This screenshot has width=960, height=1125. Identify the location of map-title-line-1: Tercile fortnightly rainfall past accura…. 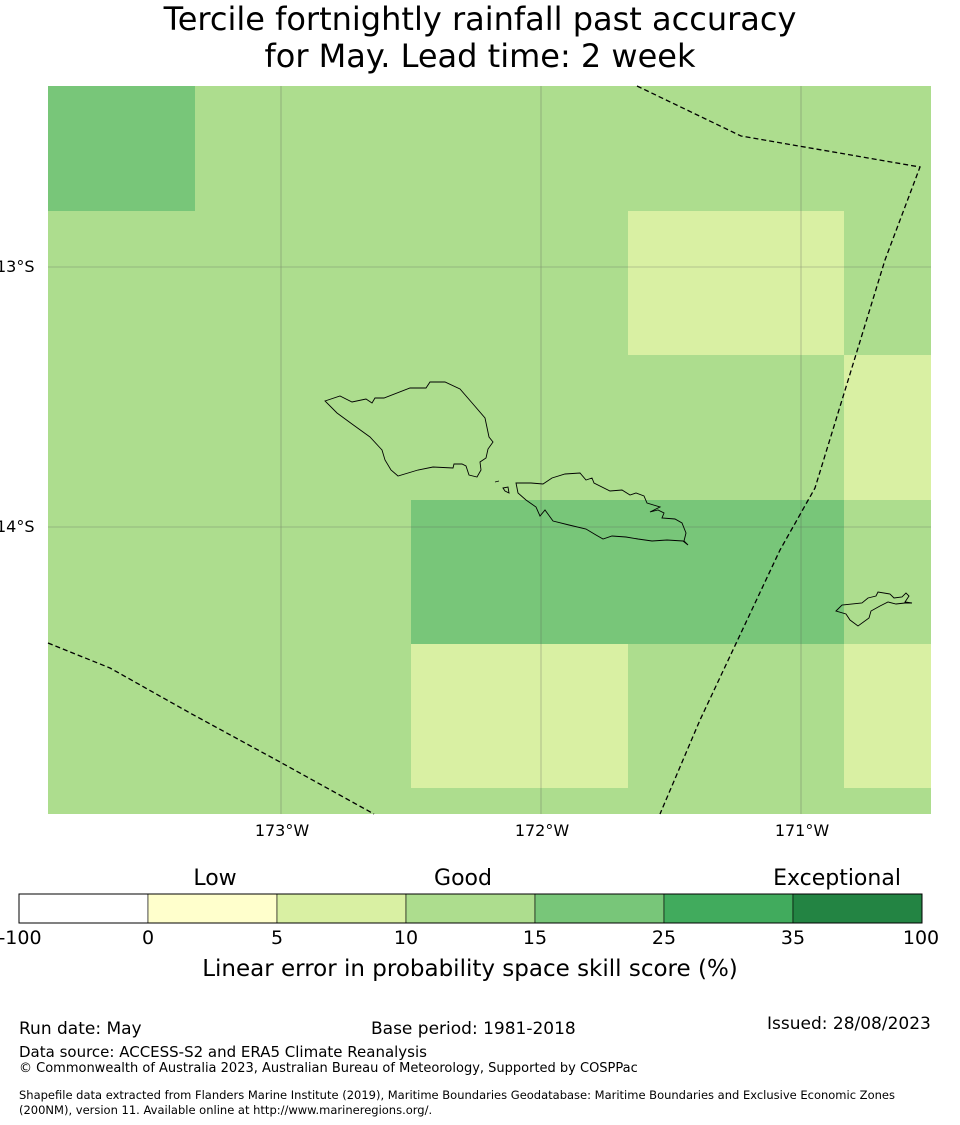
(480, 19).